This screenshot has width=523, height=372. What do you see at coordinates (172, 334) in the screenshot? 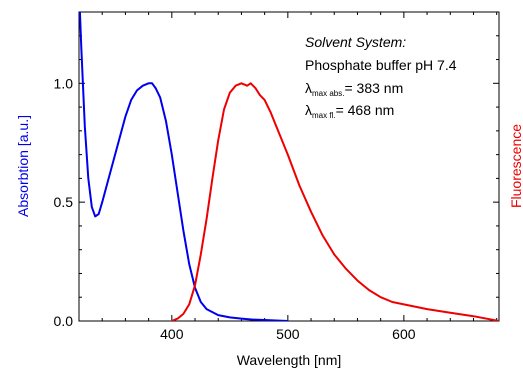
I see `x-tick-label: 400` at bounding box center [172, 334].